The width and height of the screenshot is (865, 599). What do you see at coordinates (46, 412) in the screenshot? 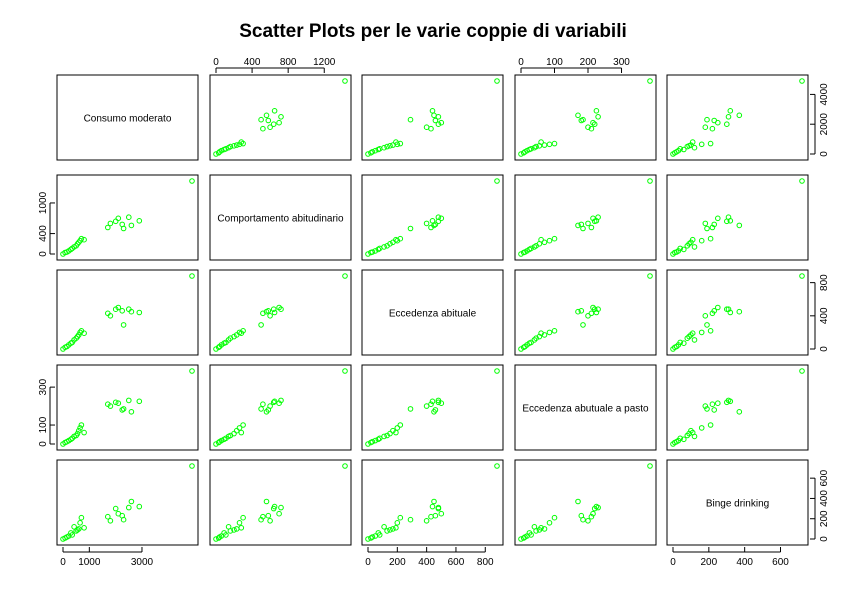
I see `axis-left-3: 0 100 300` at bounding box center [46, 412].